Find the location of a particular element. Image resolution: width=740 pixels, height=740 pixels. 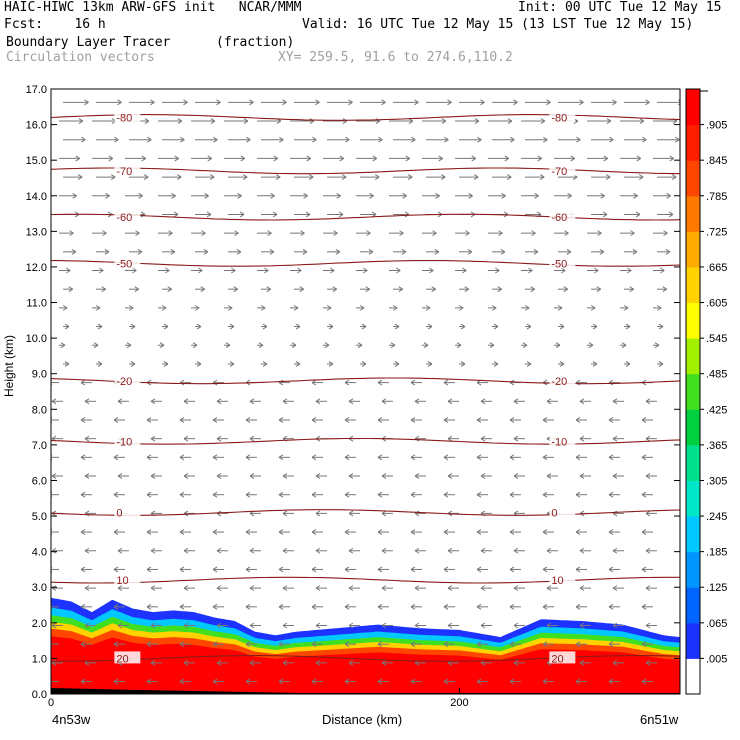

header-init-time: Init: 00 UTC Tue 12 May 15 is located at coordinates (620, 7).